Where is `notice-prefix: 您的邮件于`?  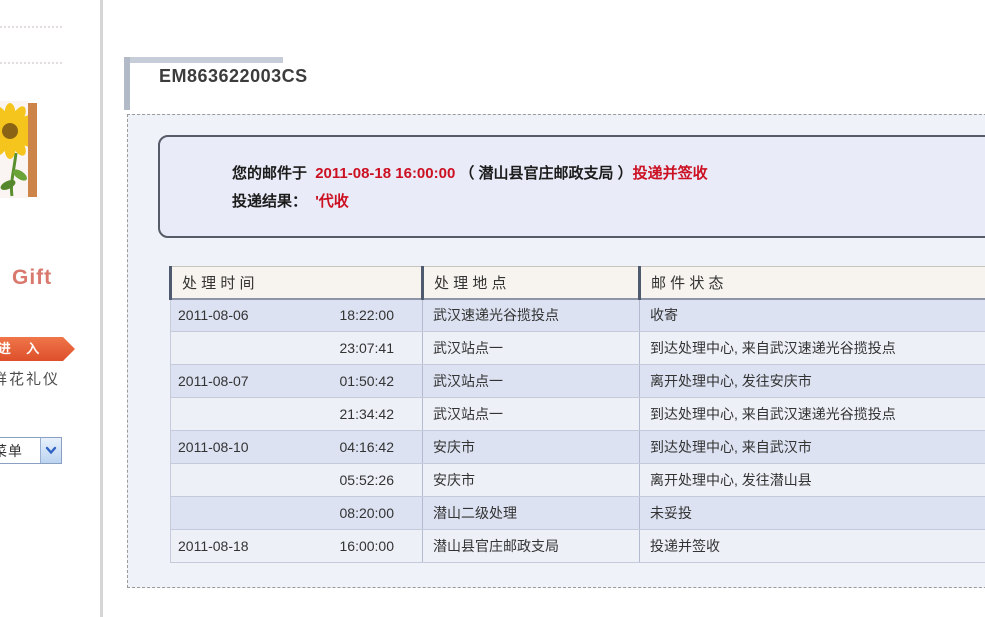 notice-prefix: 您的邮件于 is located at coordinates (270, 173).